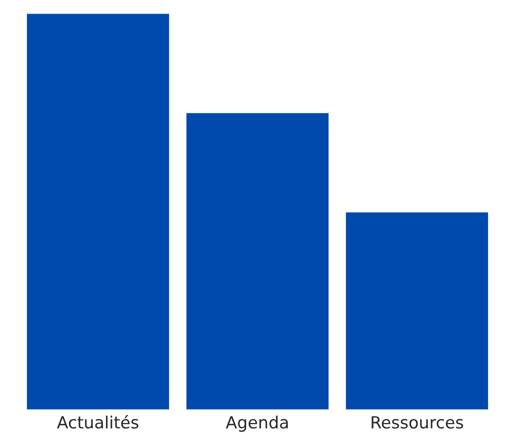 This screenshot has height=441, width=515. What do you see at coordinates (418, 422) in the screenshot?
I see `x-tick-label: Ressources` at bounding box center [418, 422].